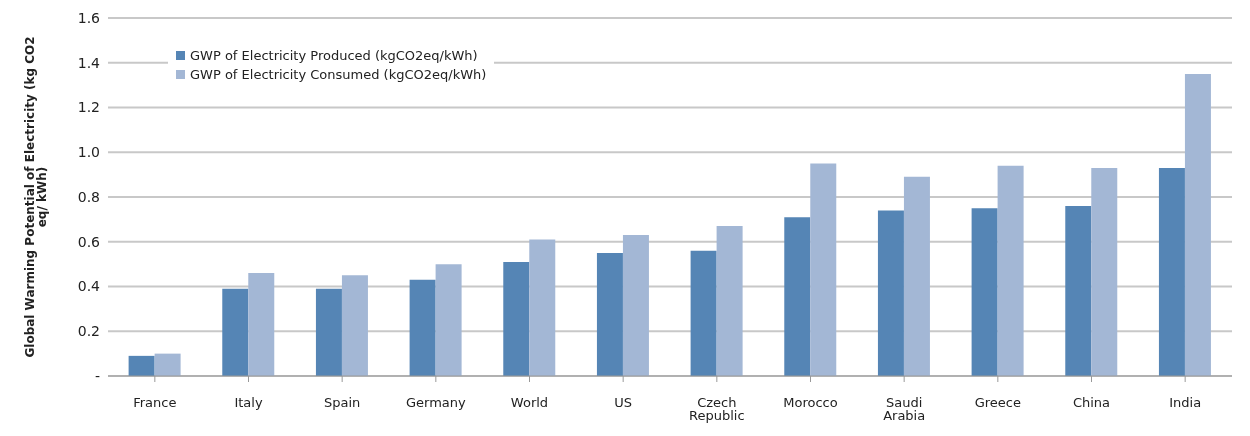 The height and width of the screenshot is (436, 1250). Describe the element at coordinates (529, 403) in the screenshot. I see `x-tick-label: World` at that location.